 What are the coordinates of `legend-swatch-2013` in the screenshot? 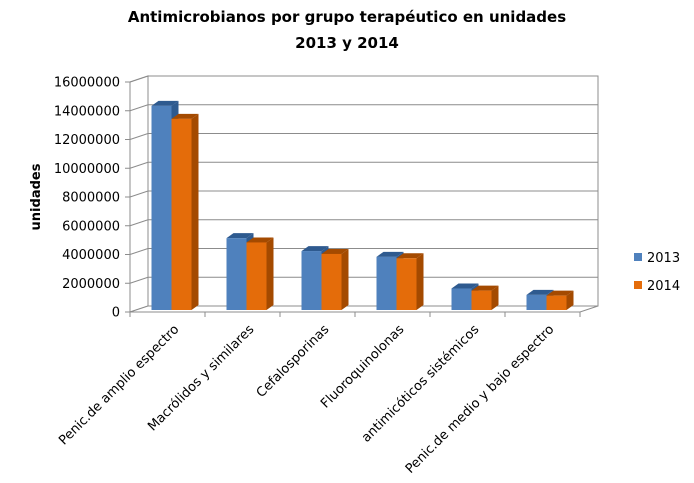 It's located at (638, 257).